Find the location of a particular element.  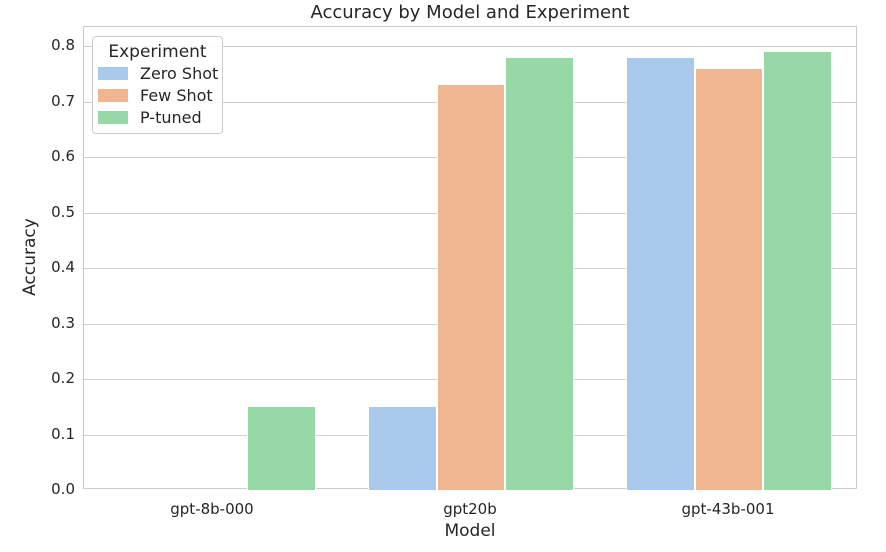

legend-item-zero-shot: Zero Shot is located at coordinates (157, 73).